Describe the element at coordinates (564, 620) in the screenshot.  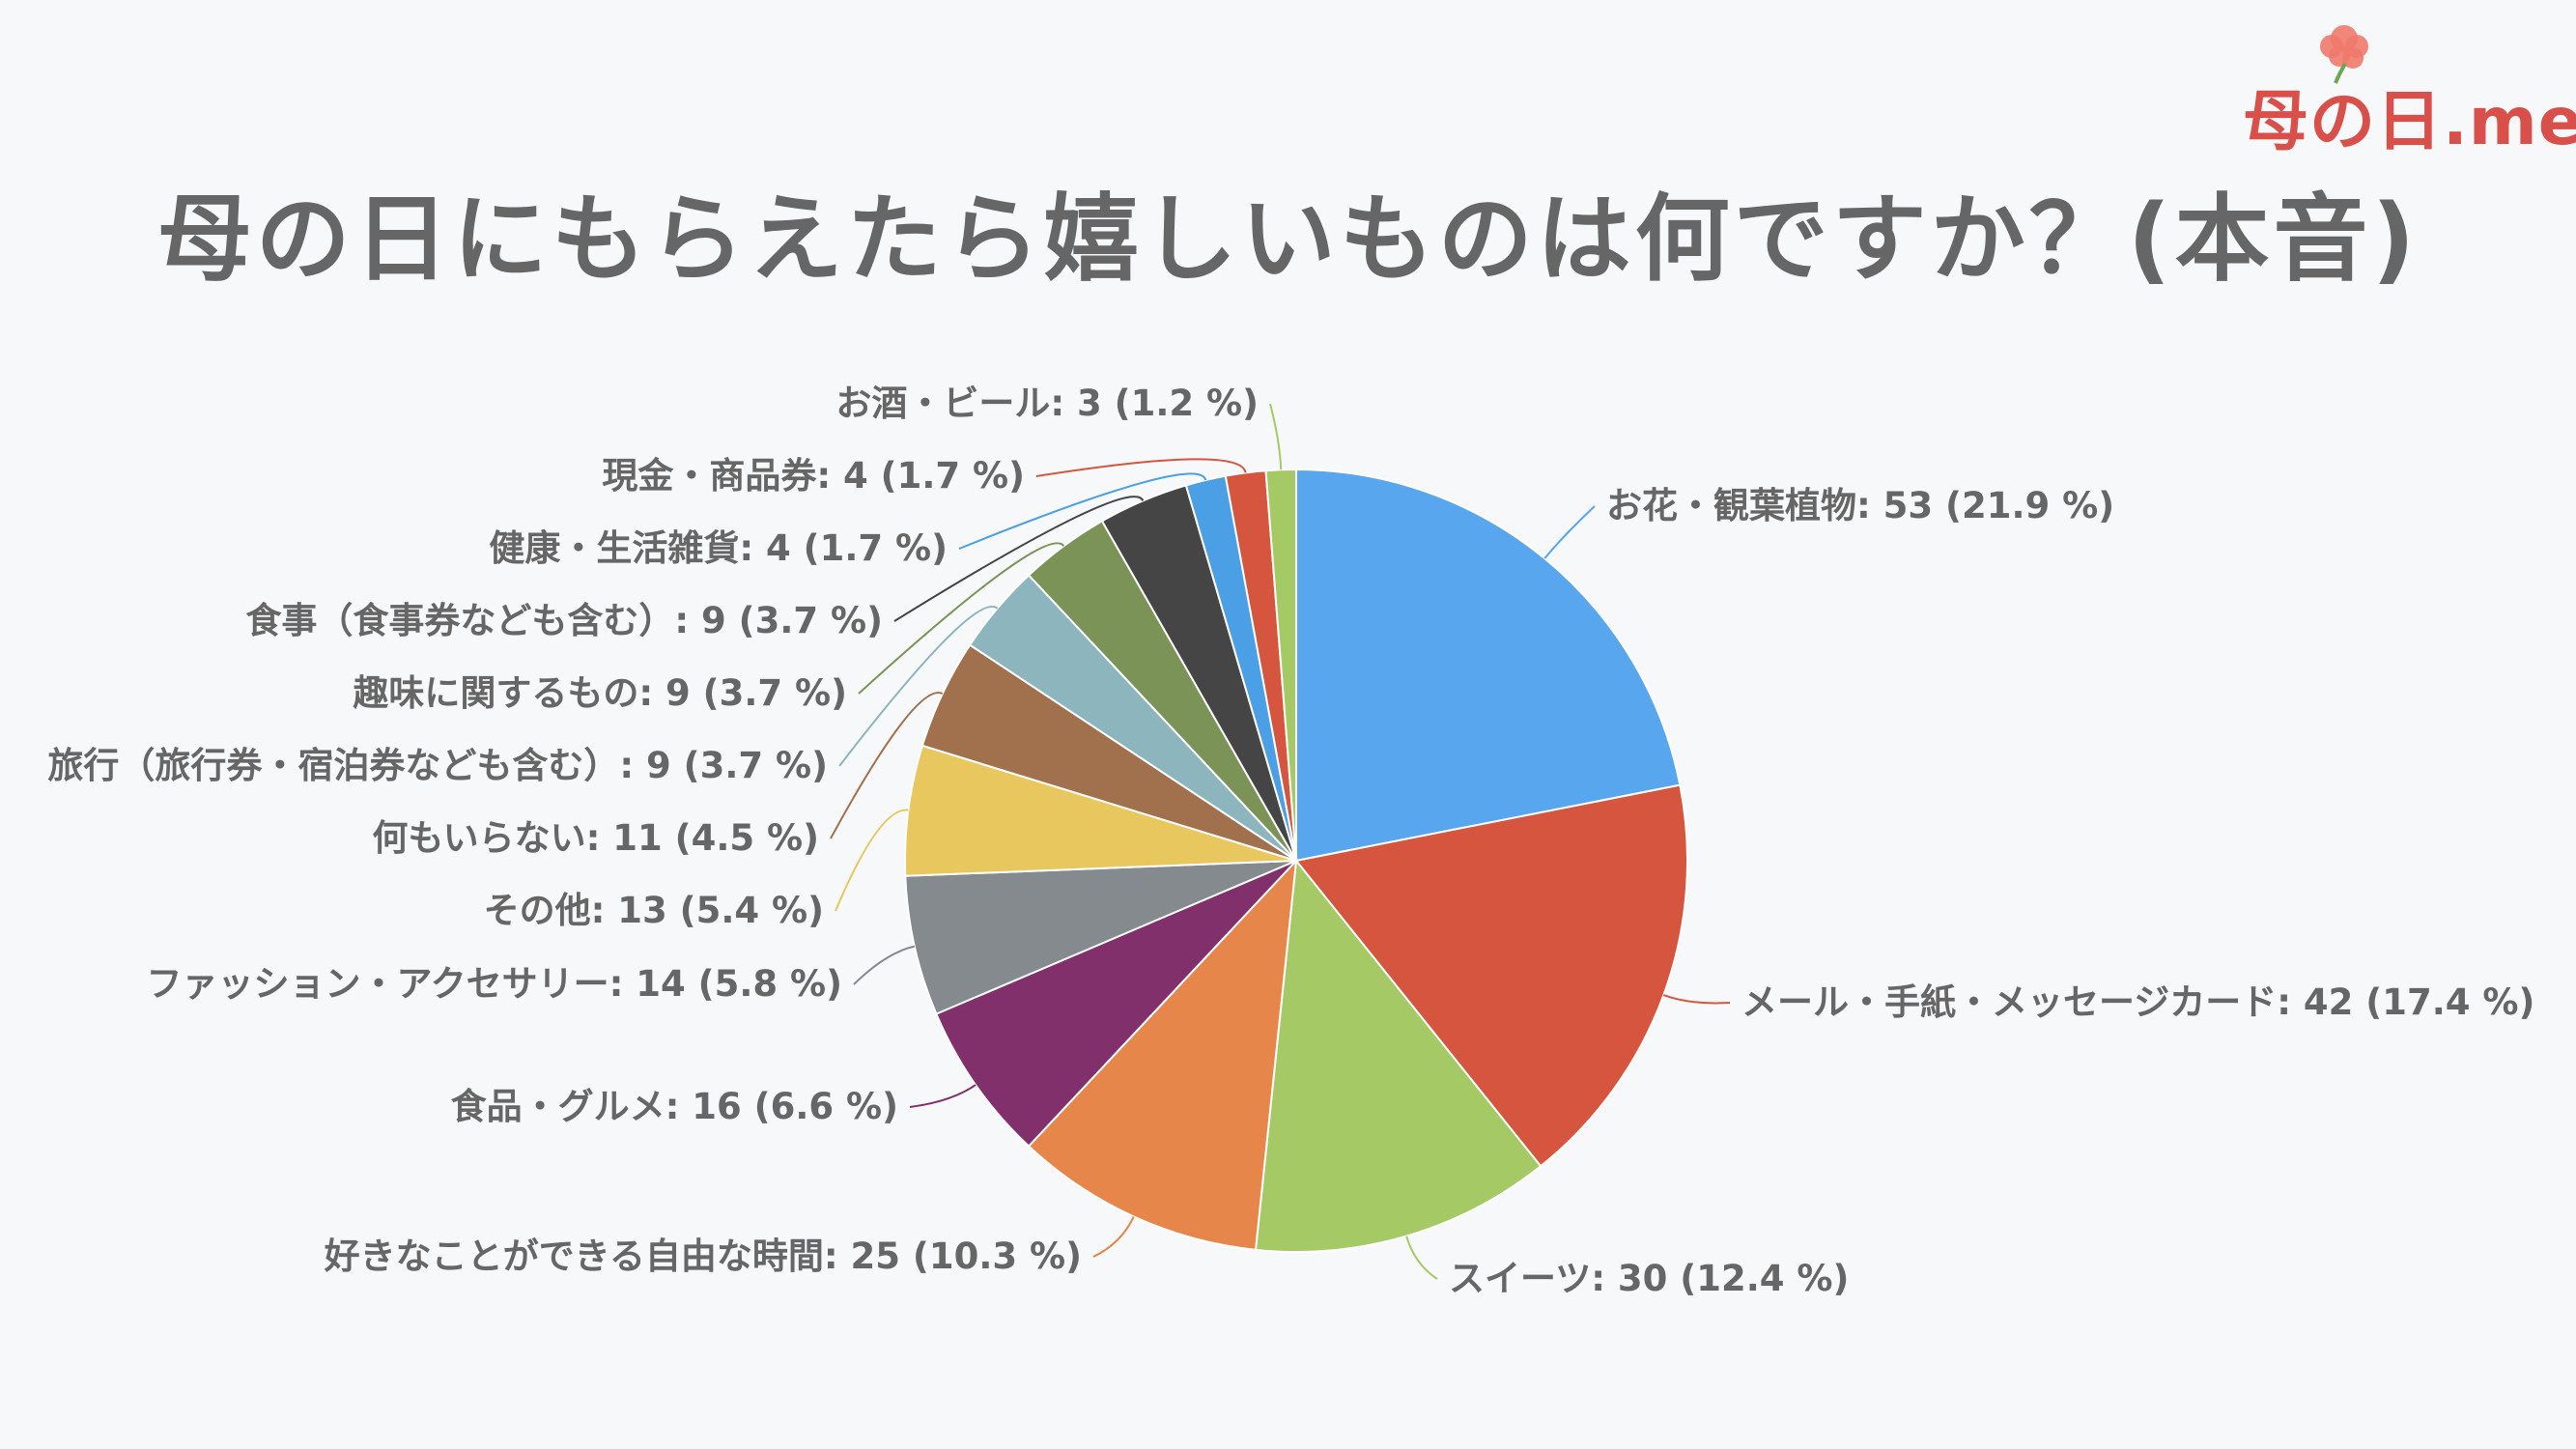
I see `slice-label: 食事（食事券なども含む）: 9 (3.7 %)` at that location.